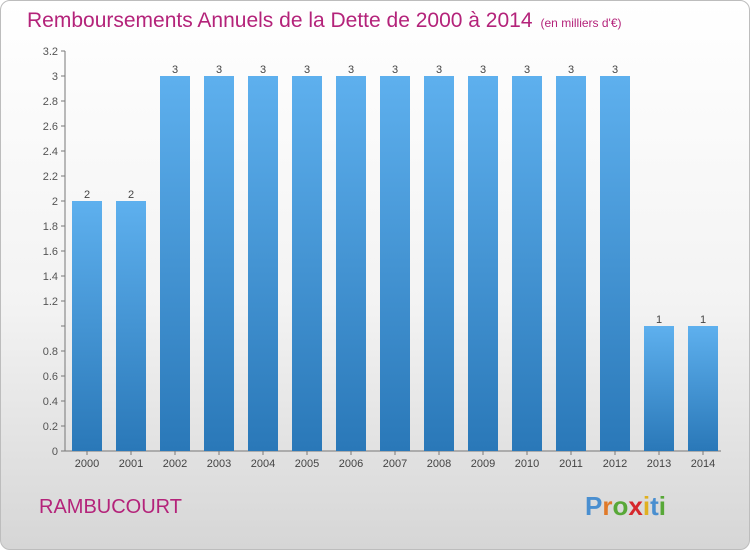 The image size is (750, 550). I want to click on y-tick-label: 0.8, so click(50, 352).